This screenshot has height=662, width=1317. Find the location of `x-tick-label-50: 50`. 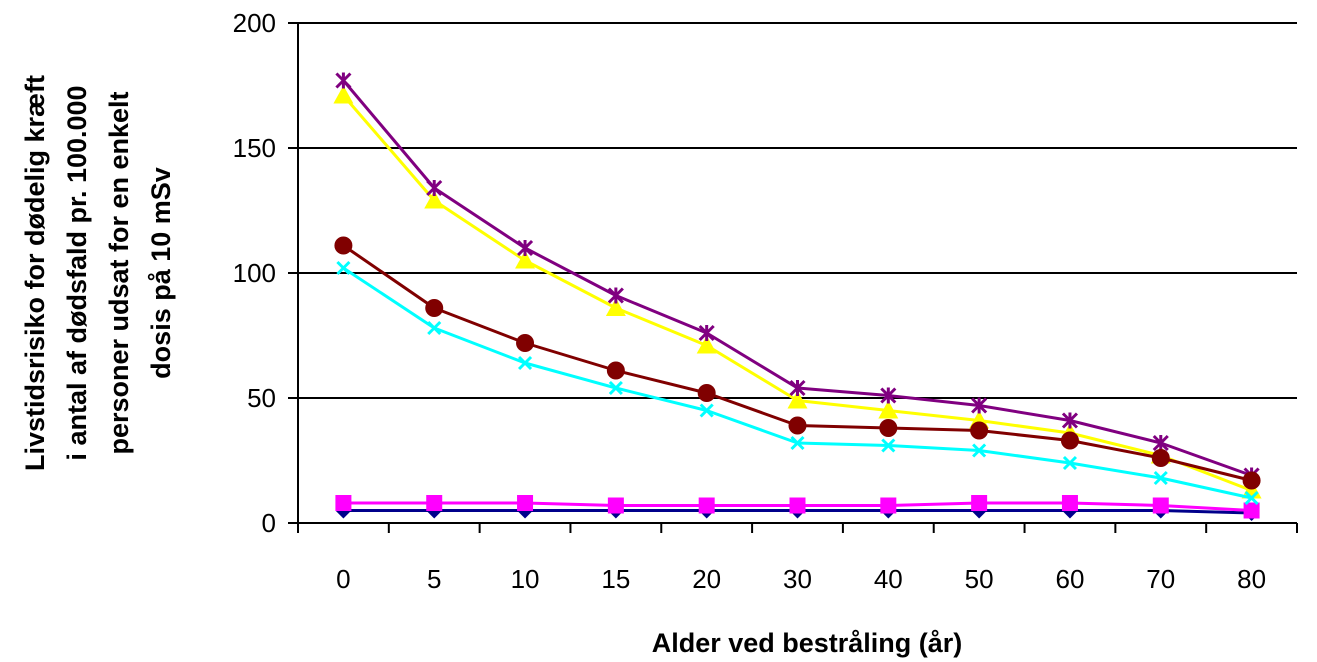

x-tick-label-50: 50 is located at coordinates (979, 579).